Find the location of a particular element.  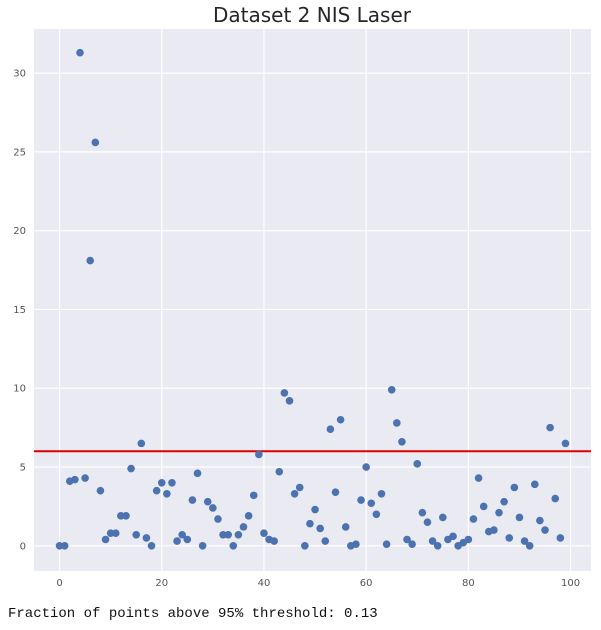

y-tick-label: 20 is located at coordinates (19, 231).